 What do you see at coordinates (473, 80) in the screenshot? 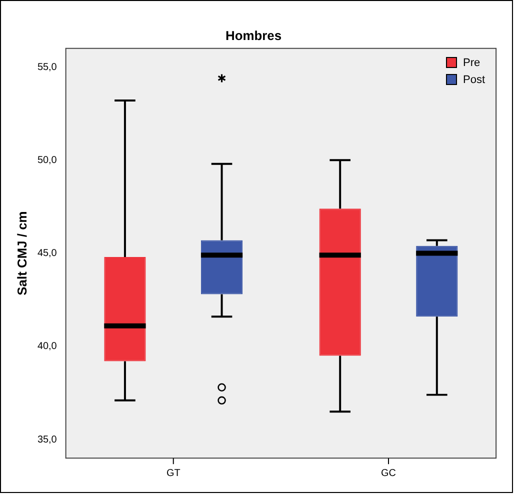
I see `legend-label: Post` at bounding box center [473, 80].